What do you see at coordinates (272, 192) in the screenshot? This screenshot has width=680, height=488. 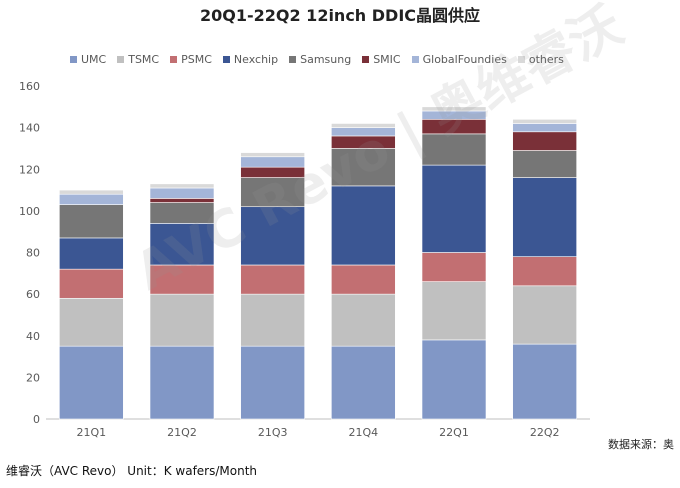 I see `bar-segment-samsung-21q3` at bounding box center [272, 192].